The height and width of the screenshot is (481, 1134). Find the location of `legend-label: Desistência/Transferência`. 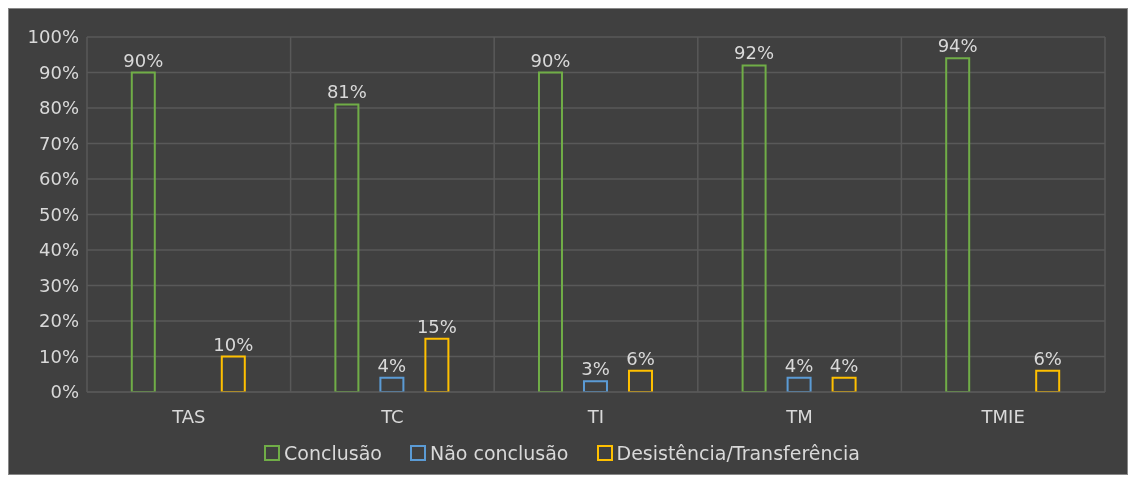

legend-label: Desistência/Transferência is located at coordinates (738, 453).